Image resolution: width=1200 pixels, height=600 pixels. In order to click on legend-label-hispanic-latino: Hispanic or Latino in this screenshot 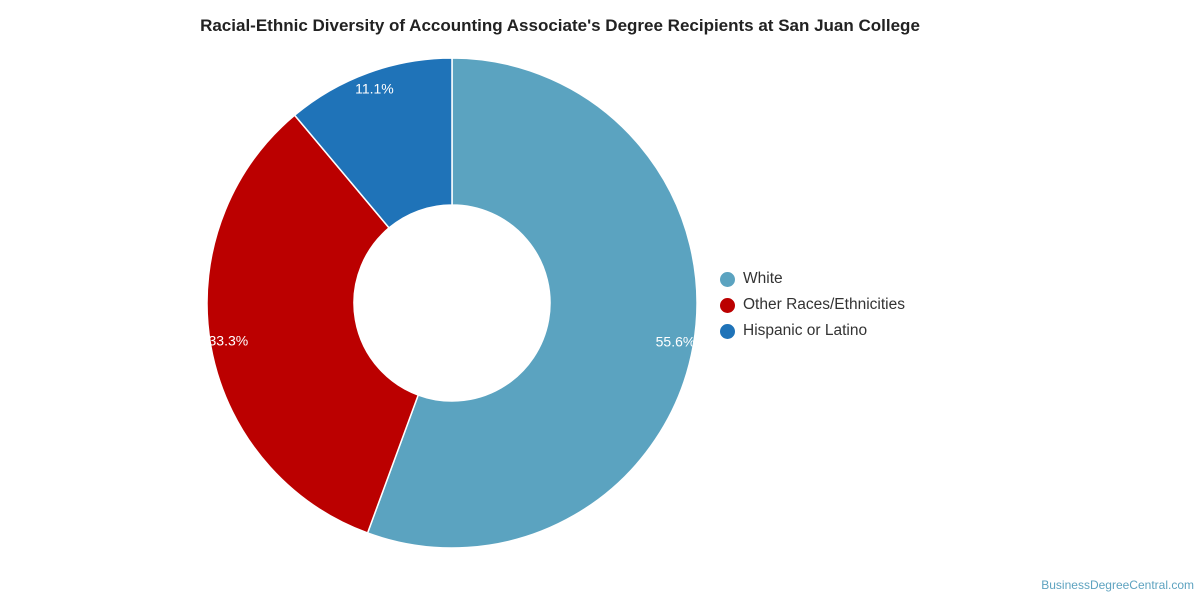, I will do `click(805, 330)`.